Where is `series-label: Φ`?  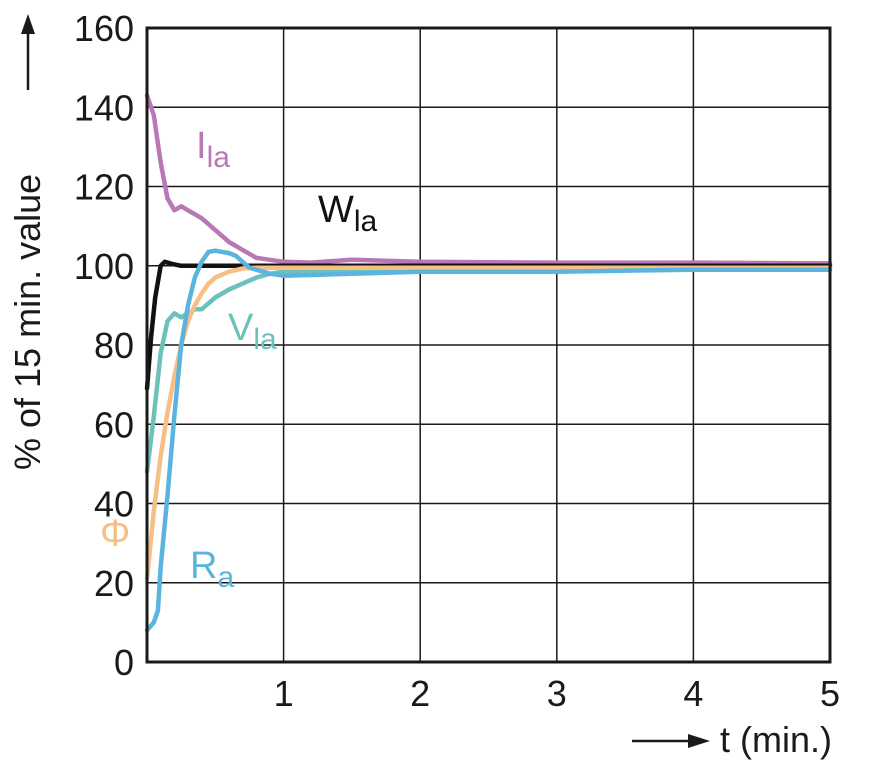
series-label: Φ is located at coordinates (115, 534).